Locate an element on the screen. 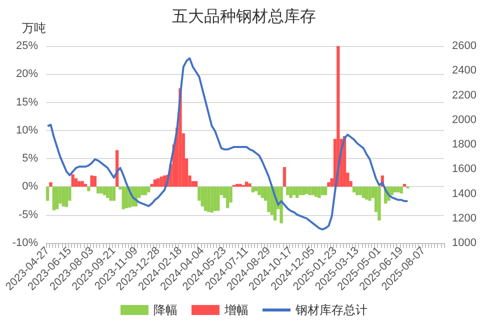 This screenshot has width=488, height=323. y2-tick-label: 2000 is located at coordinates (464, 120).